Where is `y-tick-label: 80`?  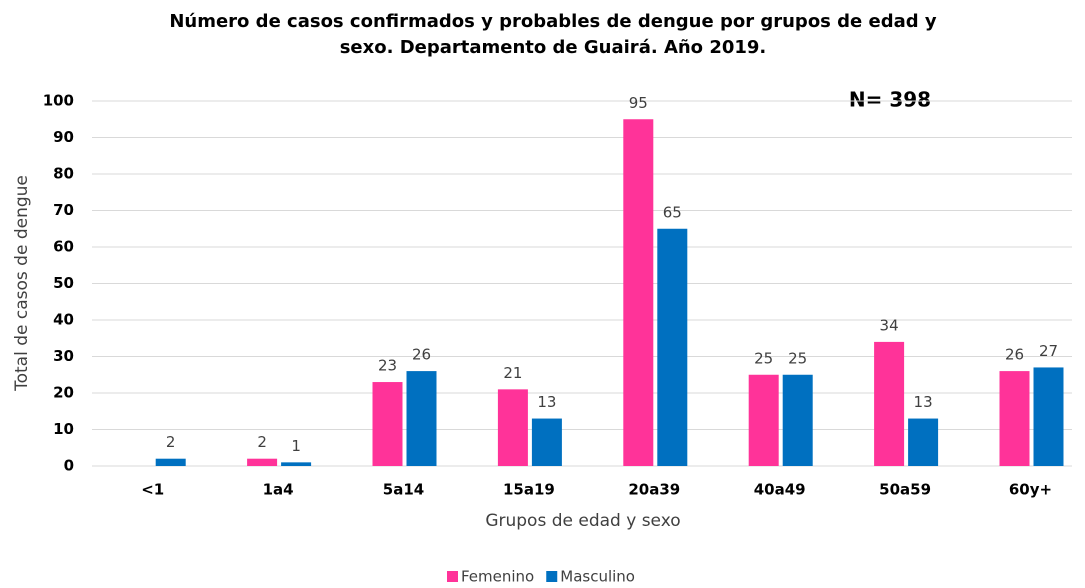 y-tick-label: 80 is located at coordinates (63, 174).